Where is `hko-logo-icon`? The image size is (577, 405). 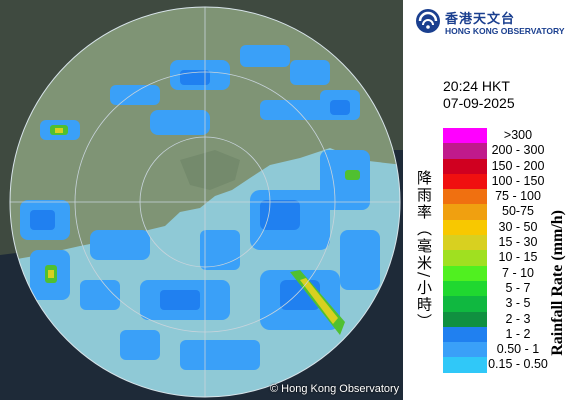 hko-logo-icon is located at coordinates (428, 21).